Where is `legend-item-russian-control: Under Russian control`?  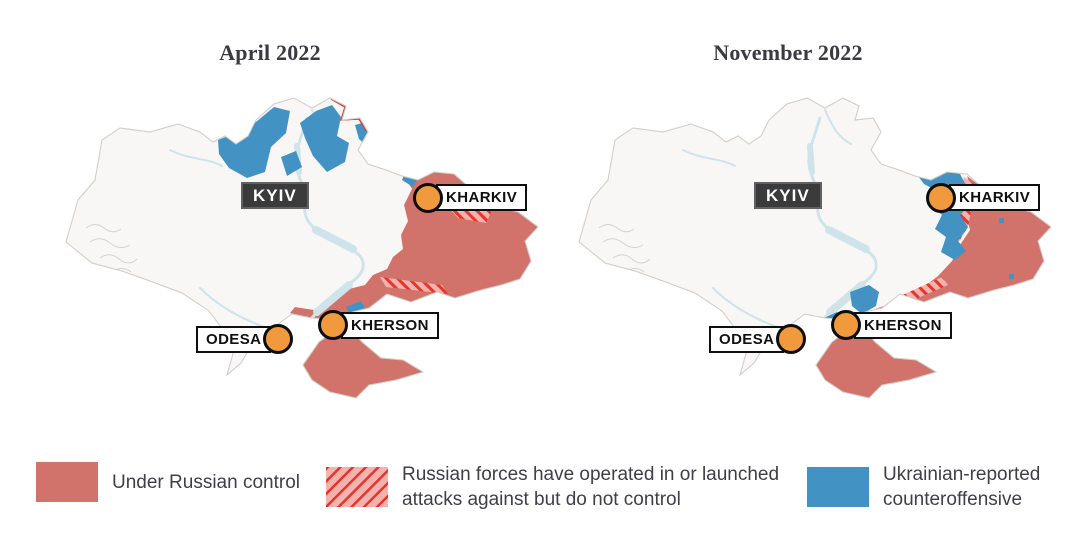 legend-item-russian-control: Under Russian control is located at coordinates (168, 482).